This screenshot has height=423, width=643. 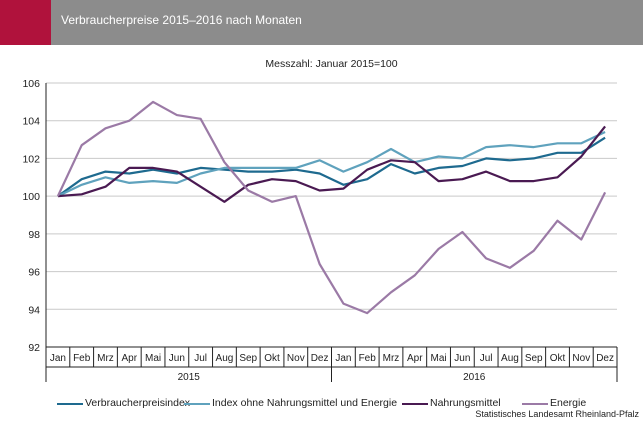 What do you see at coordinates (305, 403) in the screenshot?
I see `legend-label: Index ohne Nahrungsmittel und Energie` at bounding box center [305, 403].